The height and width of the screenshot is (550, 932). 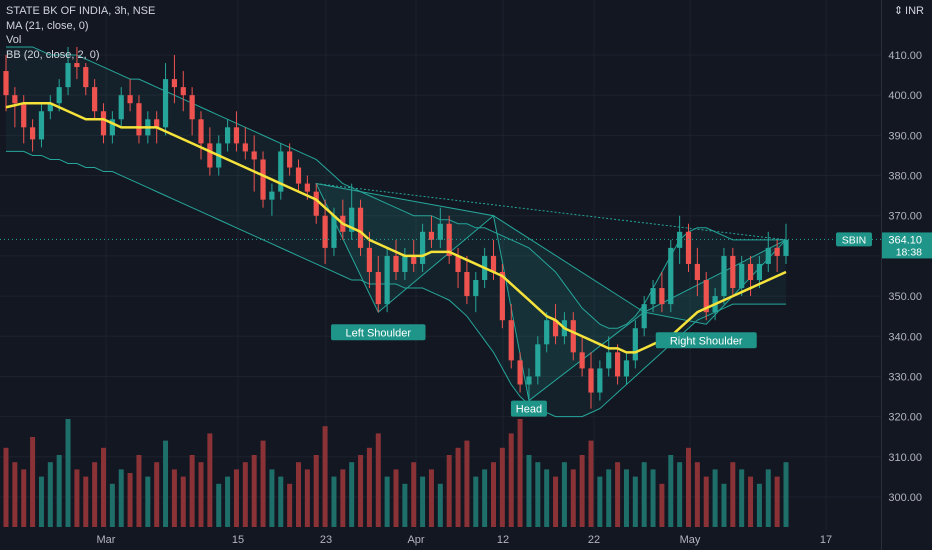 What do you see at coordinates (909, 10) in the screenshot?
I see `currency-selector: ⇕ INR` at bounding box center [909, 10].